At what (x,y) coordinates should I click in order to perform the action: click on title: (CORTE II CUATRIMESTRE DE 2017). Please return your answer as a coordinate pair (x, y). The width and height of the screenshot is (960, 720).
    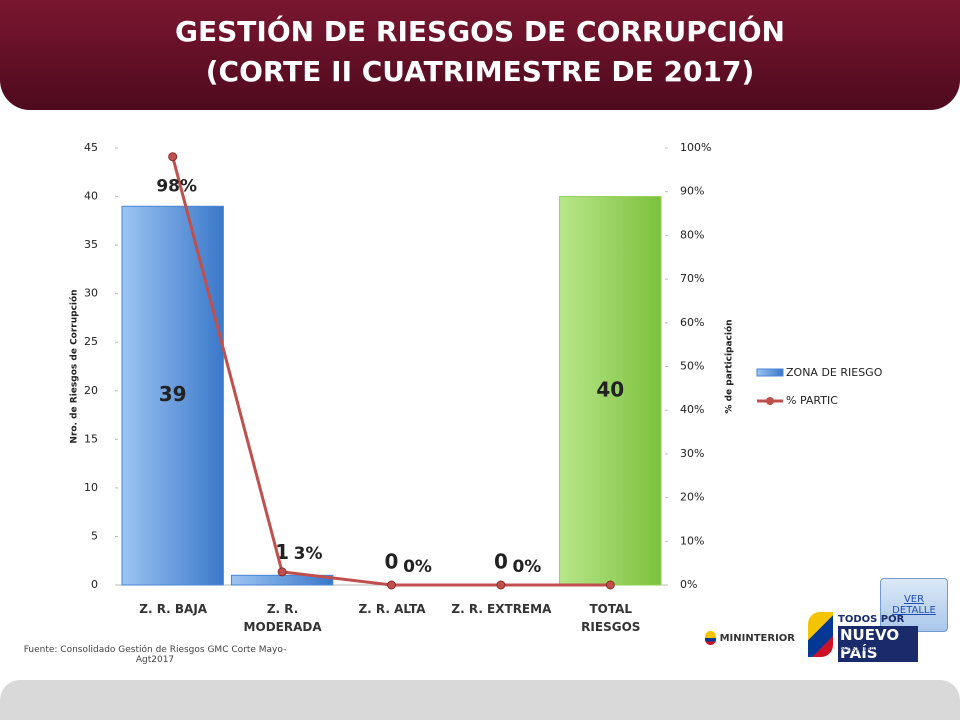
    Looking at the image, I should click on (480, 71).